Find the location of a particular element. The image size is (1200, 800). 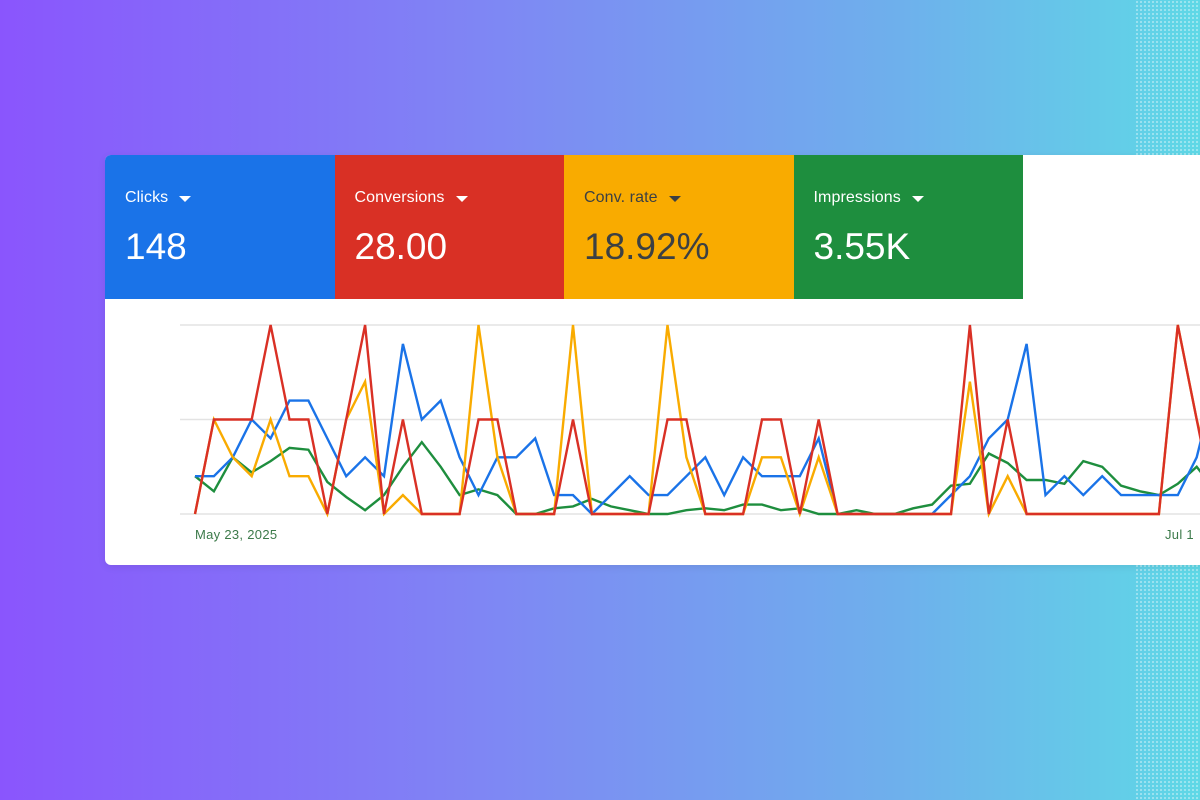

metric-tile-header: Impressions is located at coordinates (919, 198).